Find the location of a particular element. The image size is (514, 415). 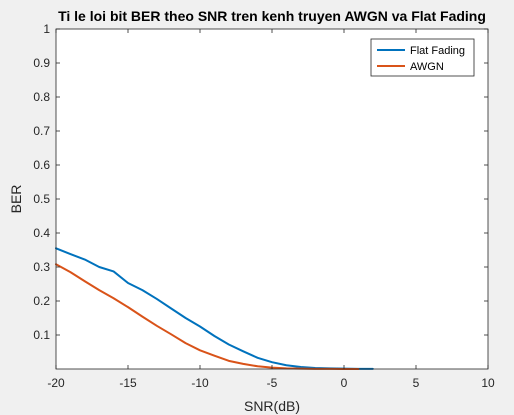

y-tick-label: 0.3 is located at coordinates (41, 267).